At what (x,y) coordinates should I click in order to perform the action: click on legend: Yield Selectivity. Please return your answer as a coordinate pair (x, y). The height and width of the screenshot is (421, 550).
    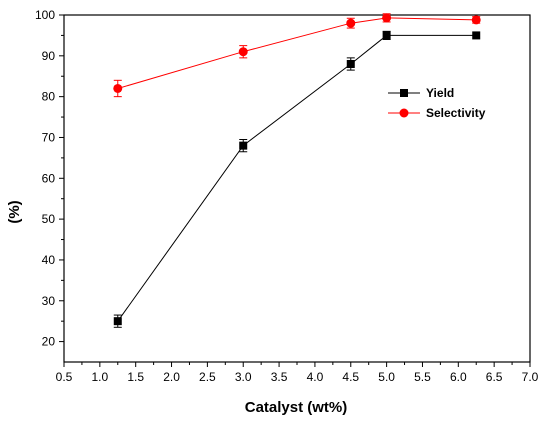
    Looking at the image, I should click on (437, 103).